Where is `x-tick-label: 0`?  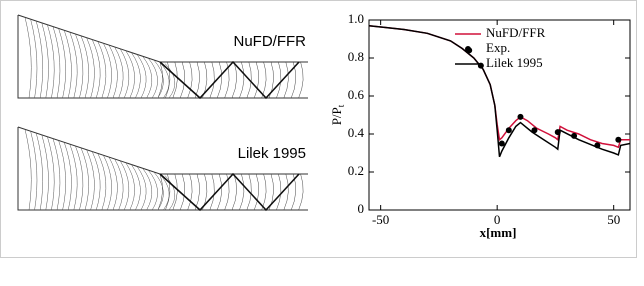 x-tick-label: 0 is located at coordinates (497, 219).